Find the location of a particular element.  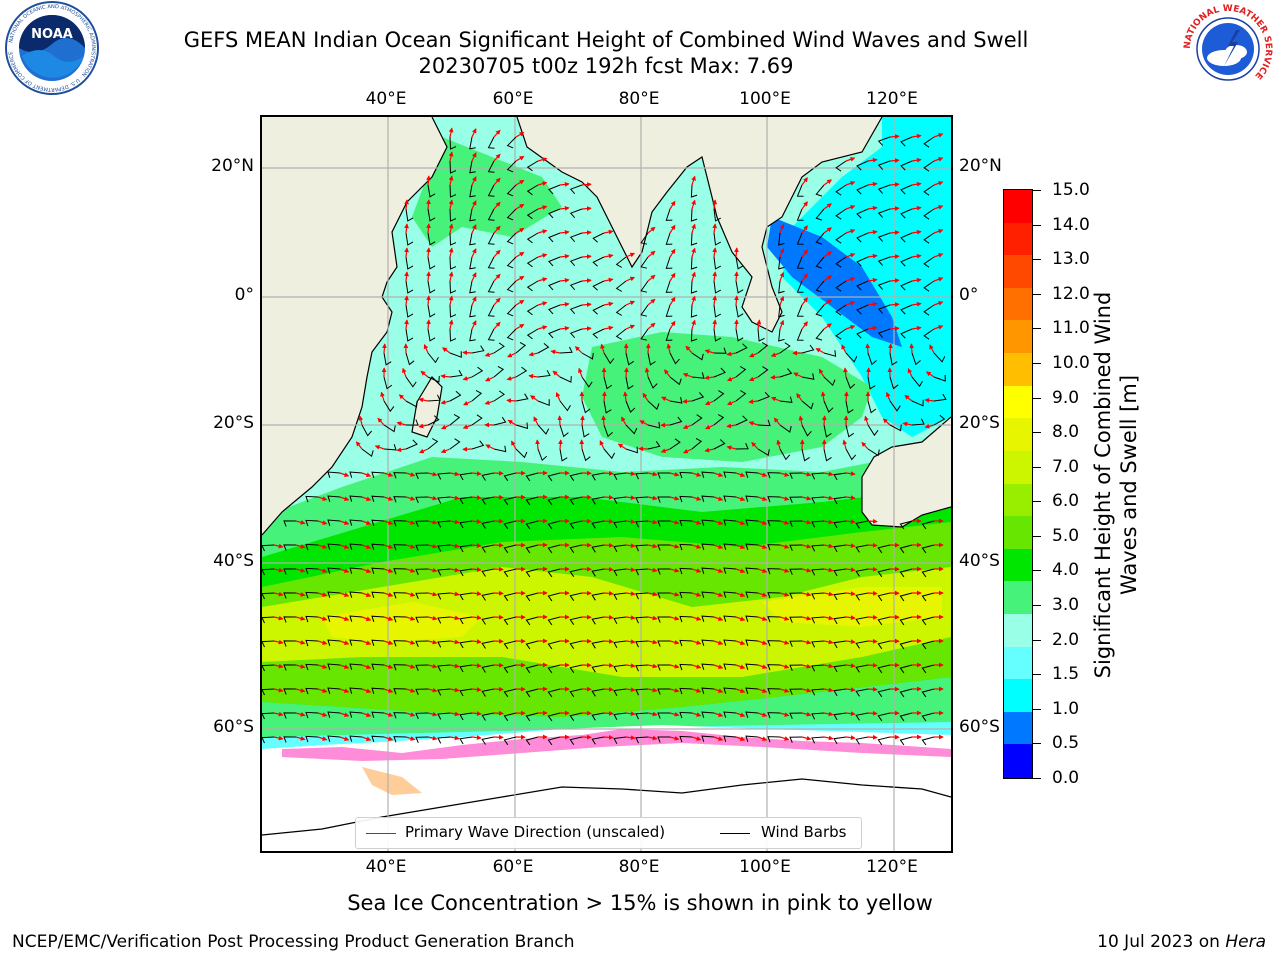

colorbar-tick-label: 11.0 is located at coordinates (1071, 328).